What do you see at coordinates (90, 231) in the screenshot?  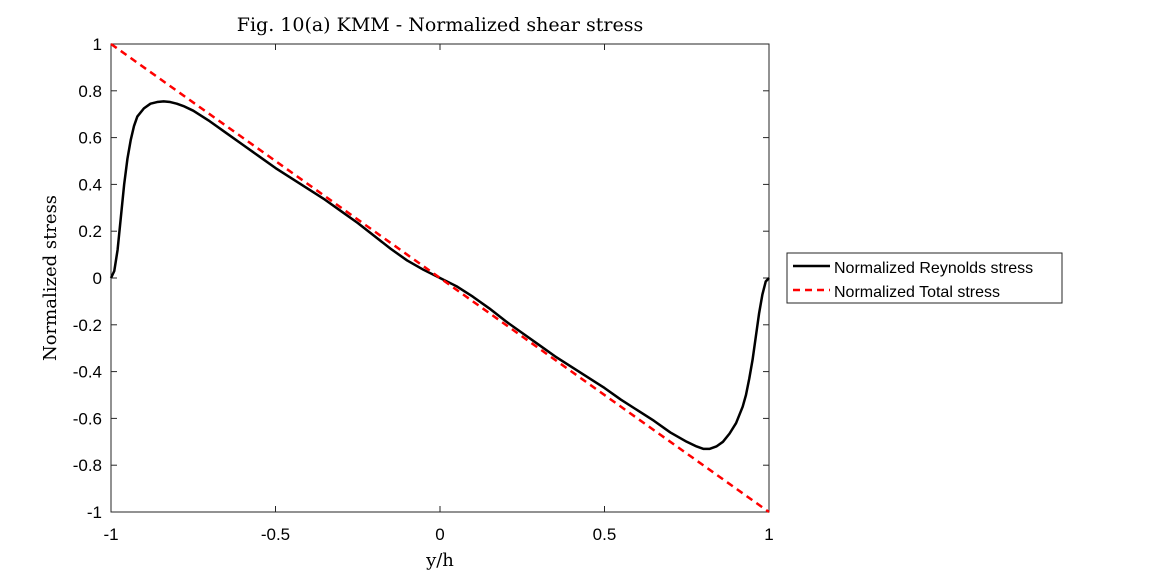 I see `y-tick-label: 0.2` at bounding box center [90, 231].